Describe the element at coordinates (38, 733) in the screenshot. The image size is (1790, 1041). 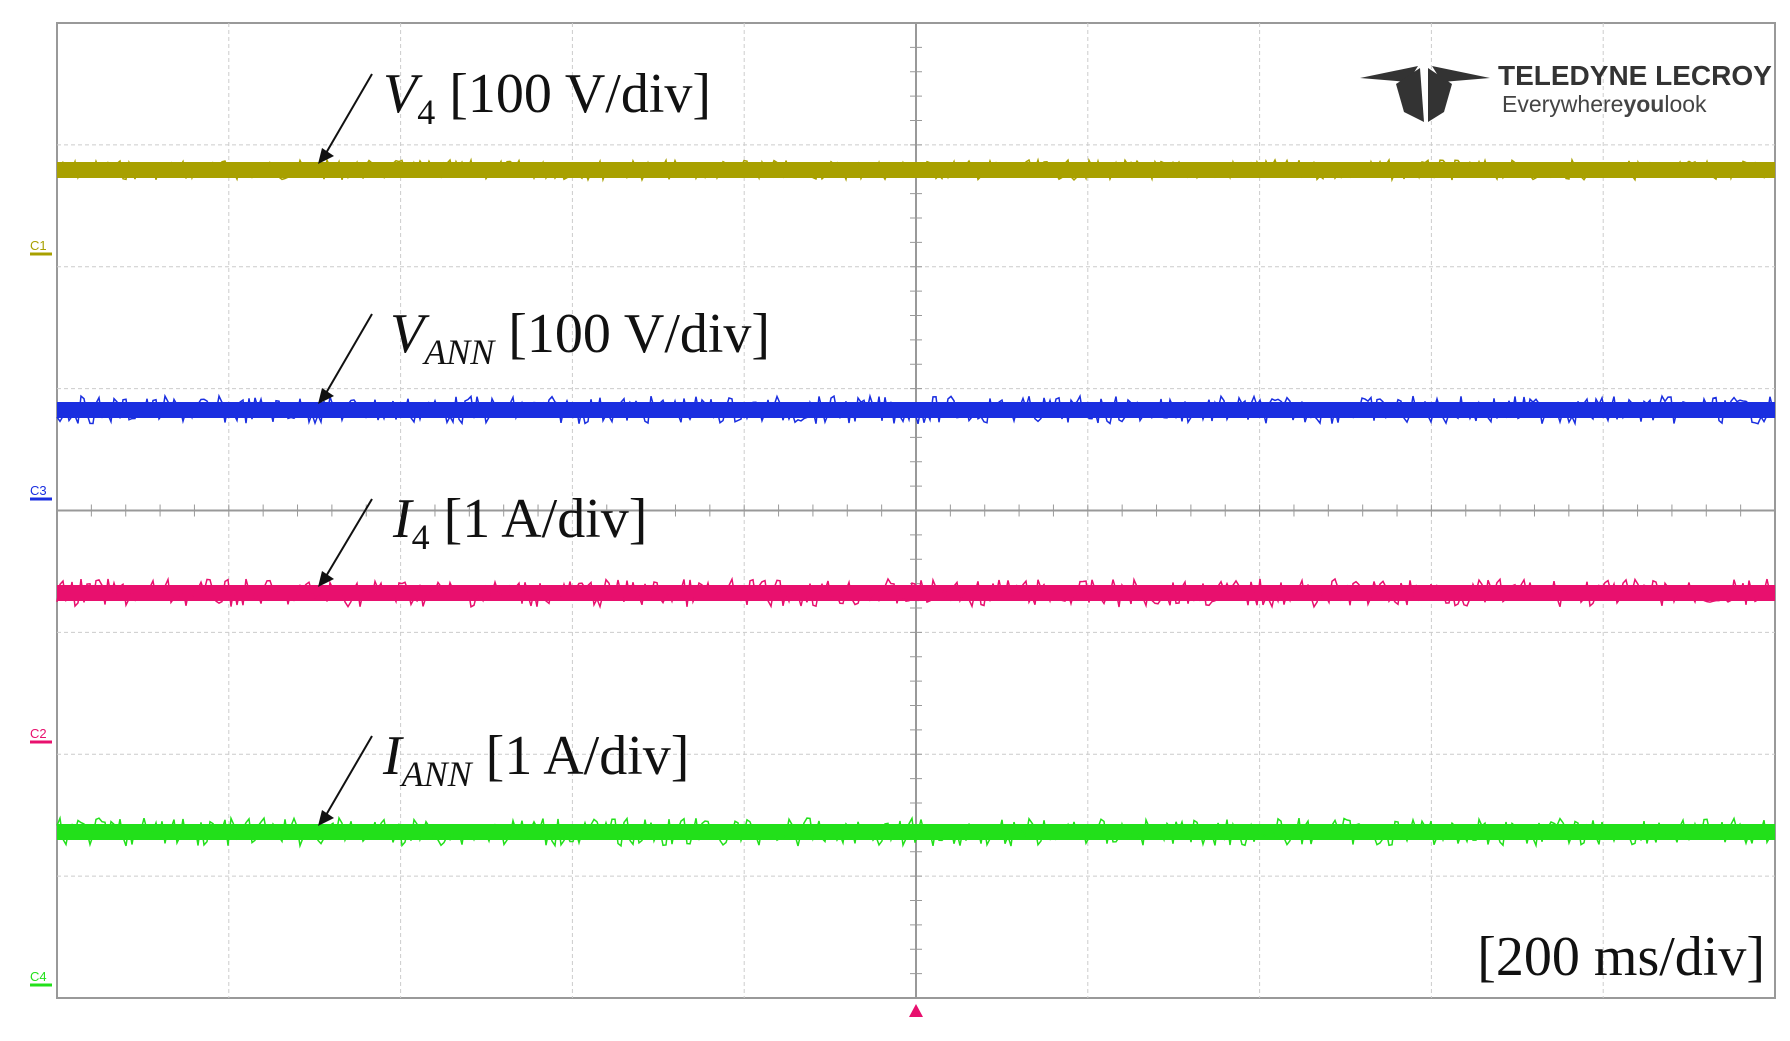
I see `channel-label: C2` at that location.